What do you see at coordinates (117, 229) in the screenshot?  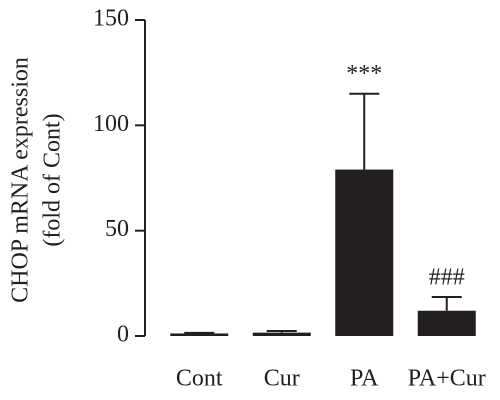 I see `y-tick-label: 50` at bounding box center [117, 229].